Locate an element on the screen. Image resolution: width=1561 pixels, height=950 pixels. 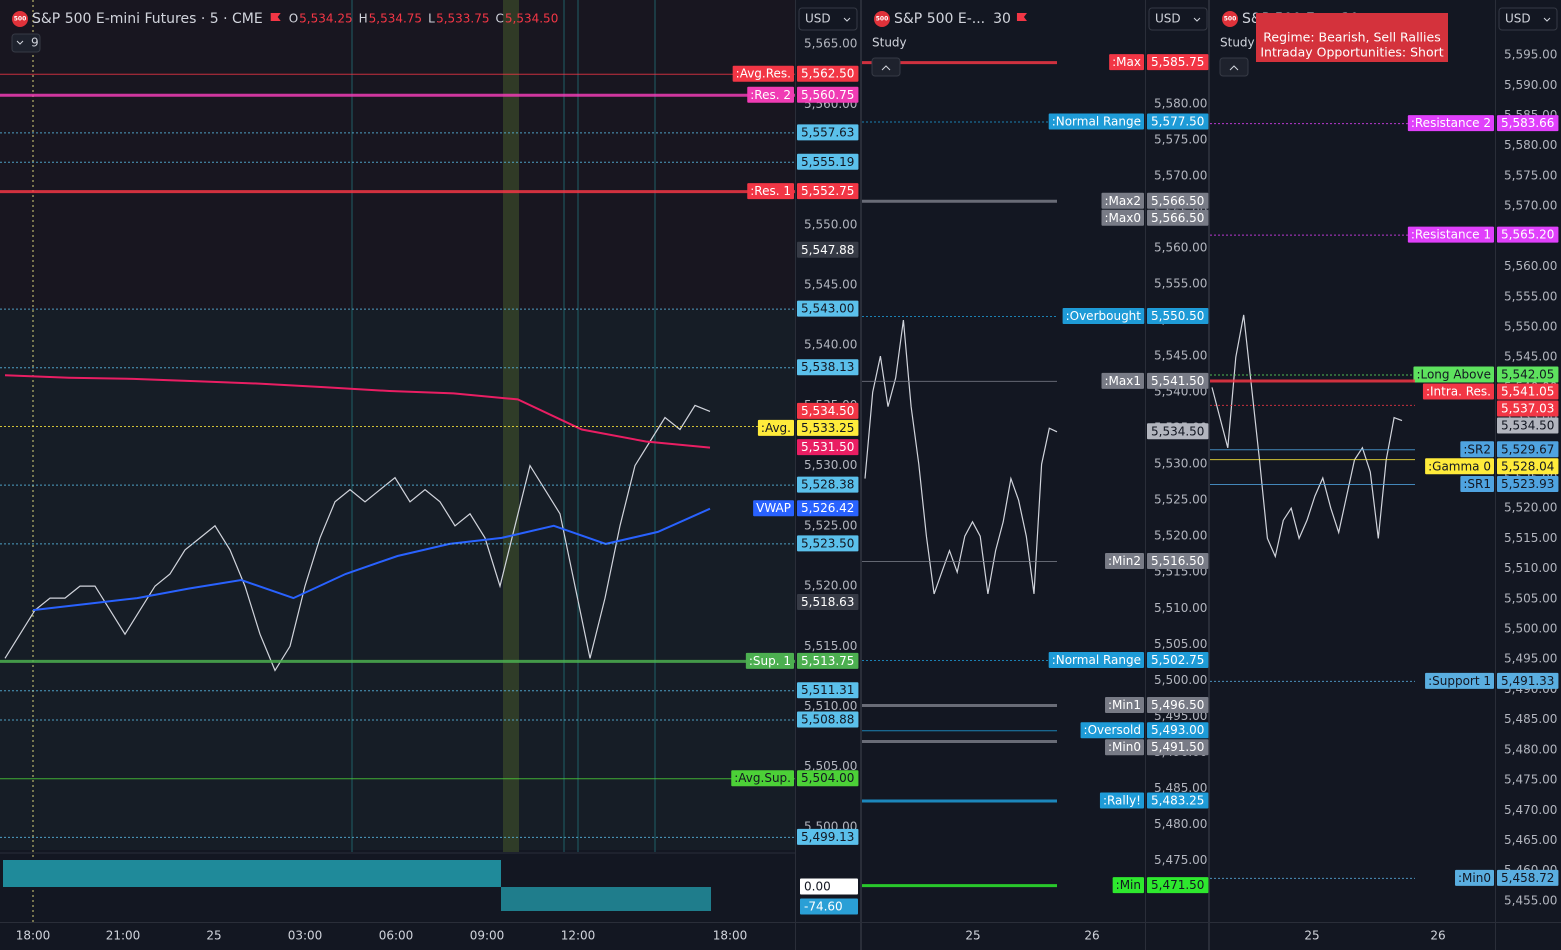
level-name: :Min0 is located at coordinates (1474, 878).